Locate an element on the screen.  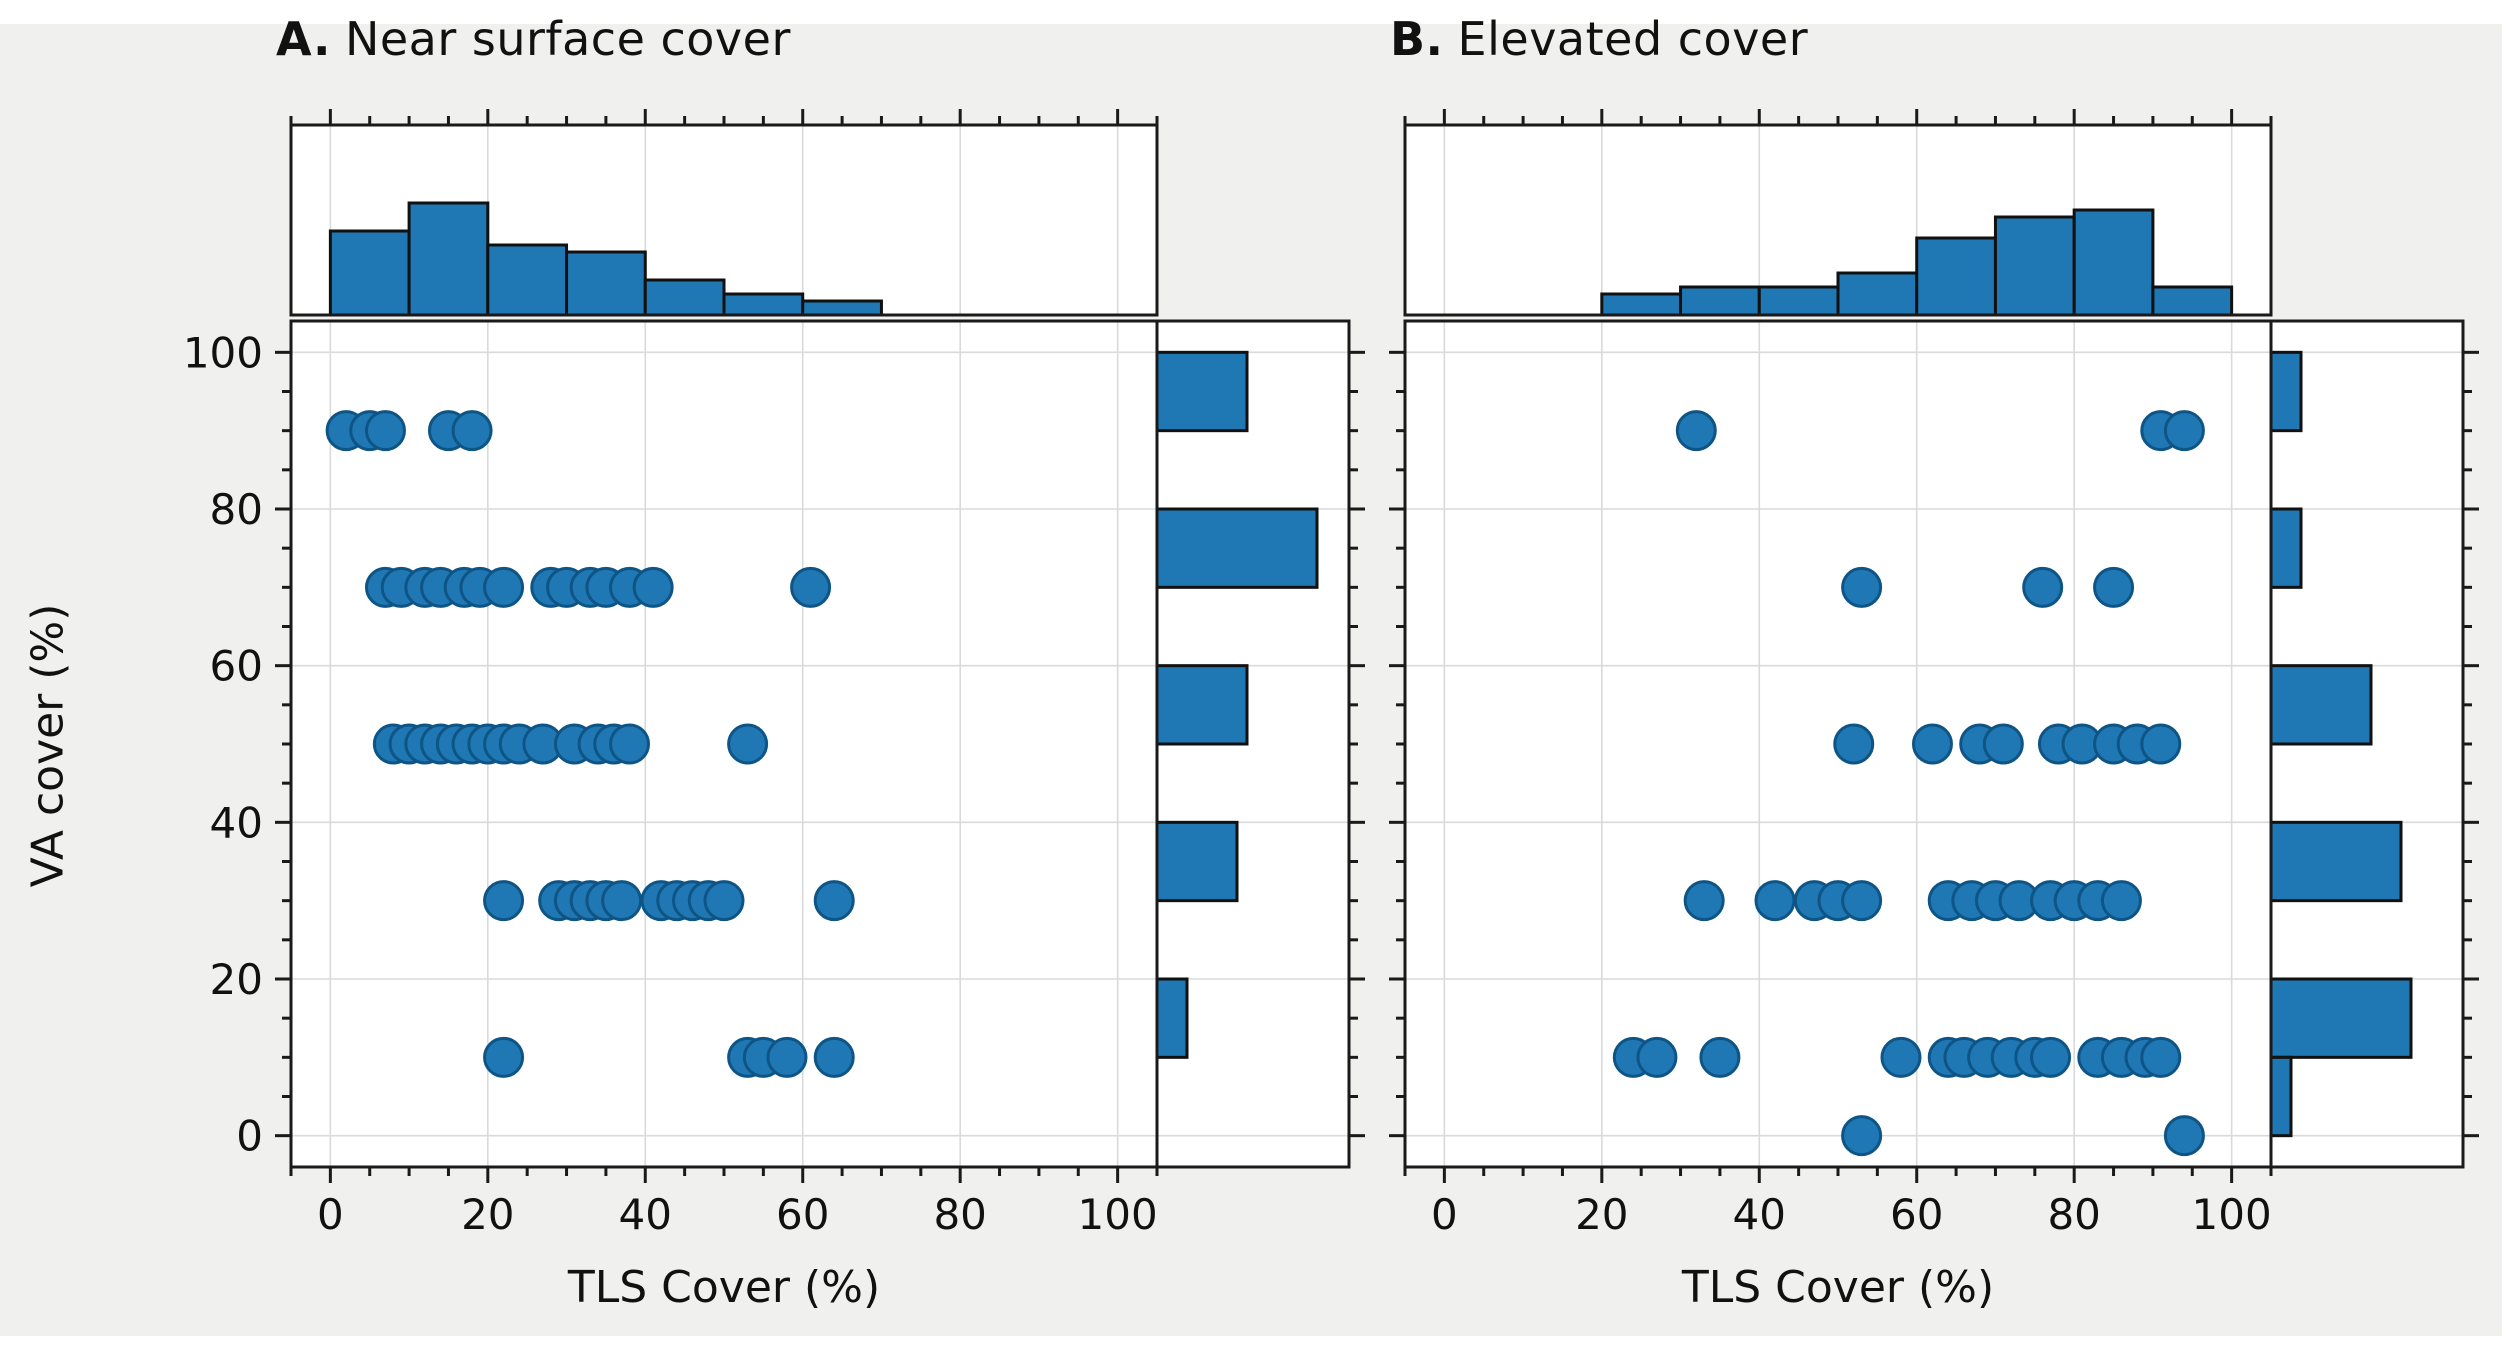
y-tick-label: 40 is located at coordinates (236, 822).